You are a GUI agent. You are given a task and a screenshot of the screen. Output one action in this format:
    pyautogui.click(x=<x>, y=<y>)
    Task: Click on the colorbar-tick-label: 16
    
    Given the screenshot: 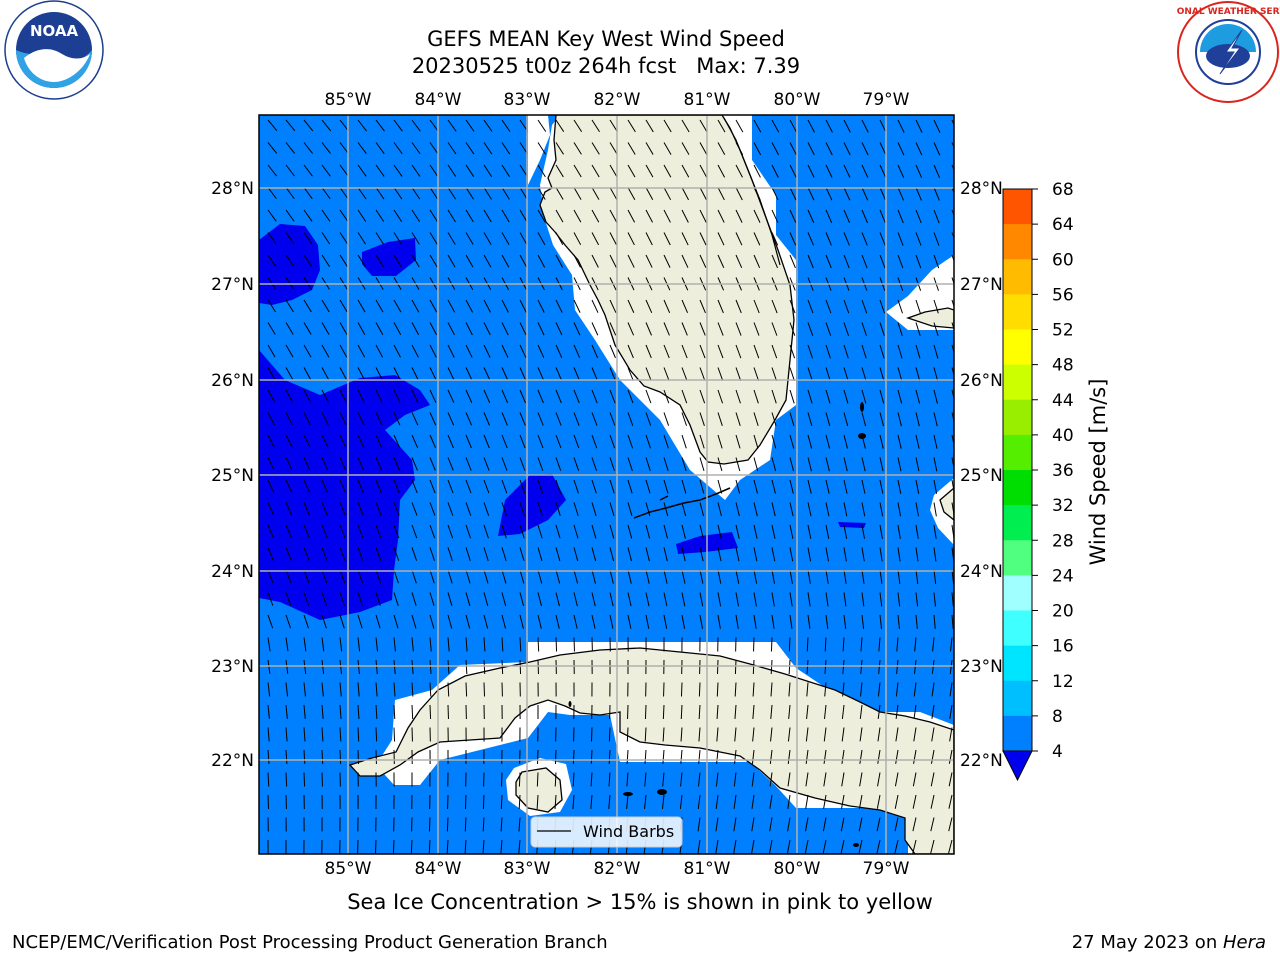 What is the action you would take?
    pyautogui.click(x=1063, y=647)
    